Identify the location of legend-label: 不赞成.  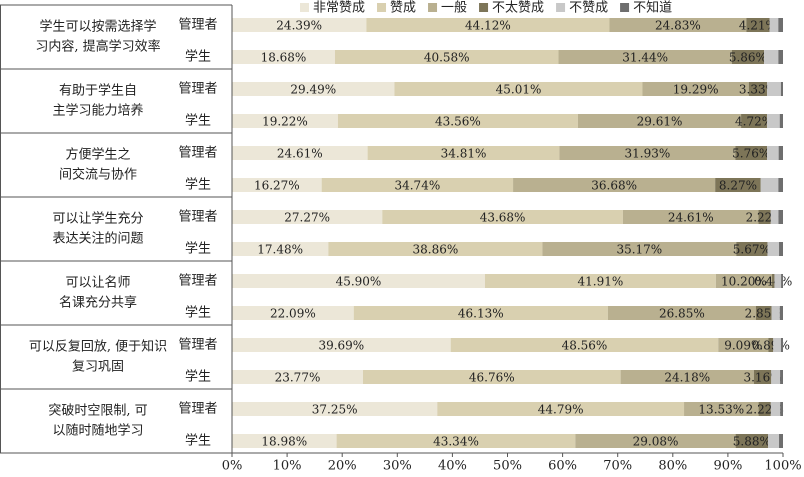
(588, 8).